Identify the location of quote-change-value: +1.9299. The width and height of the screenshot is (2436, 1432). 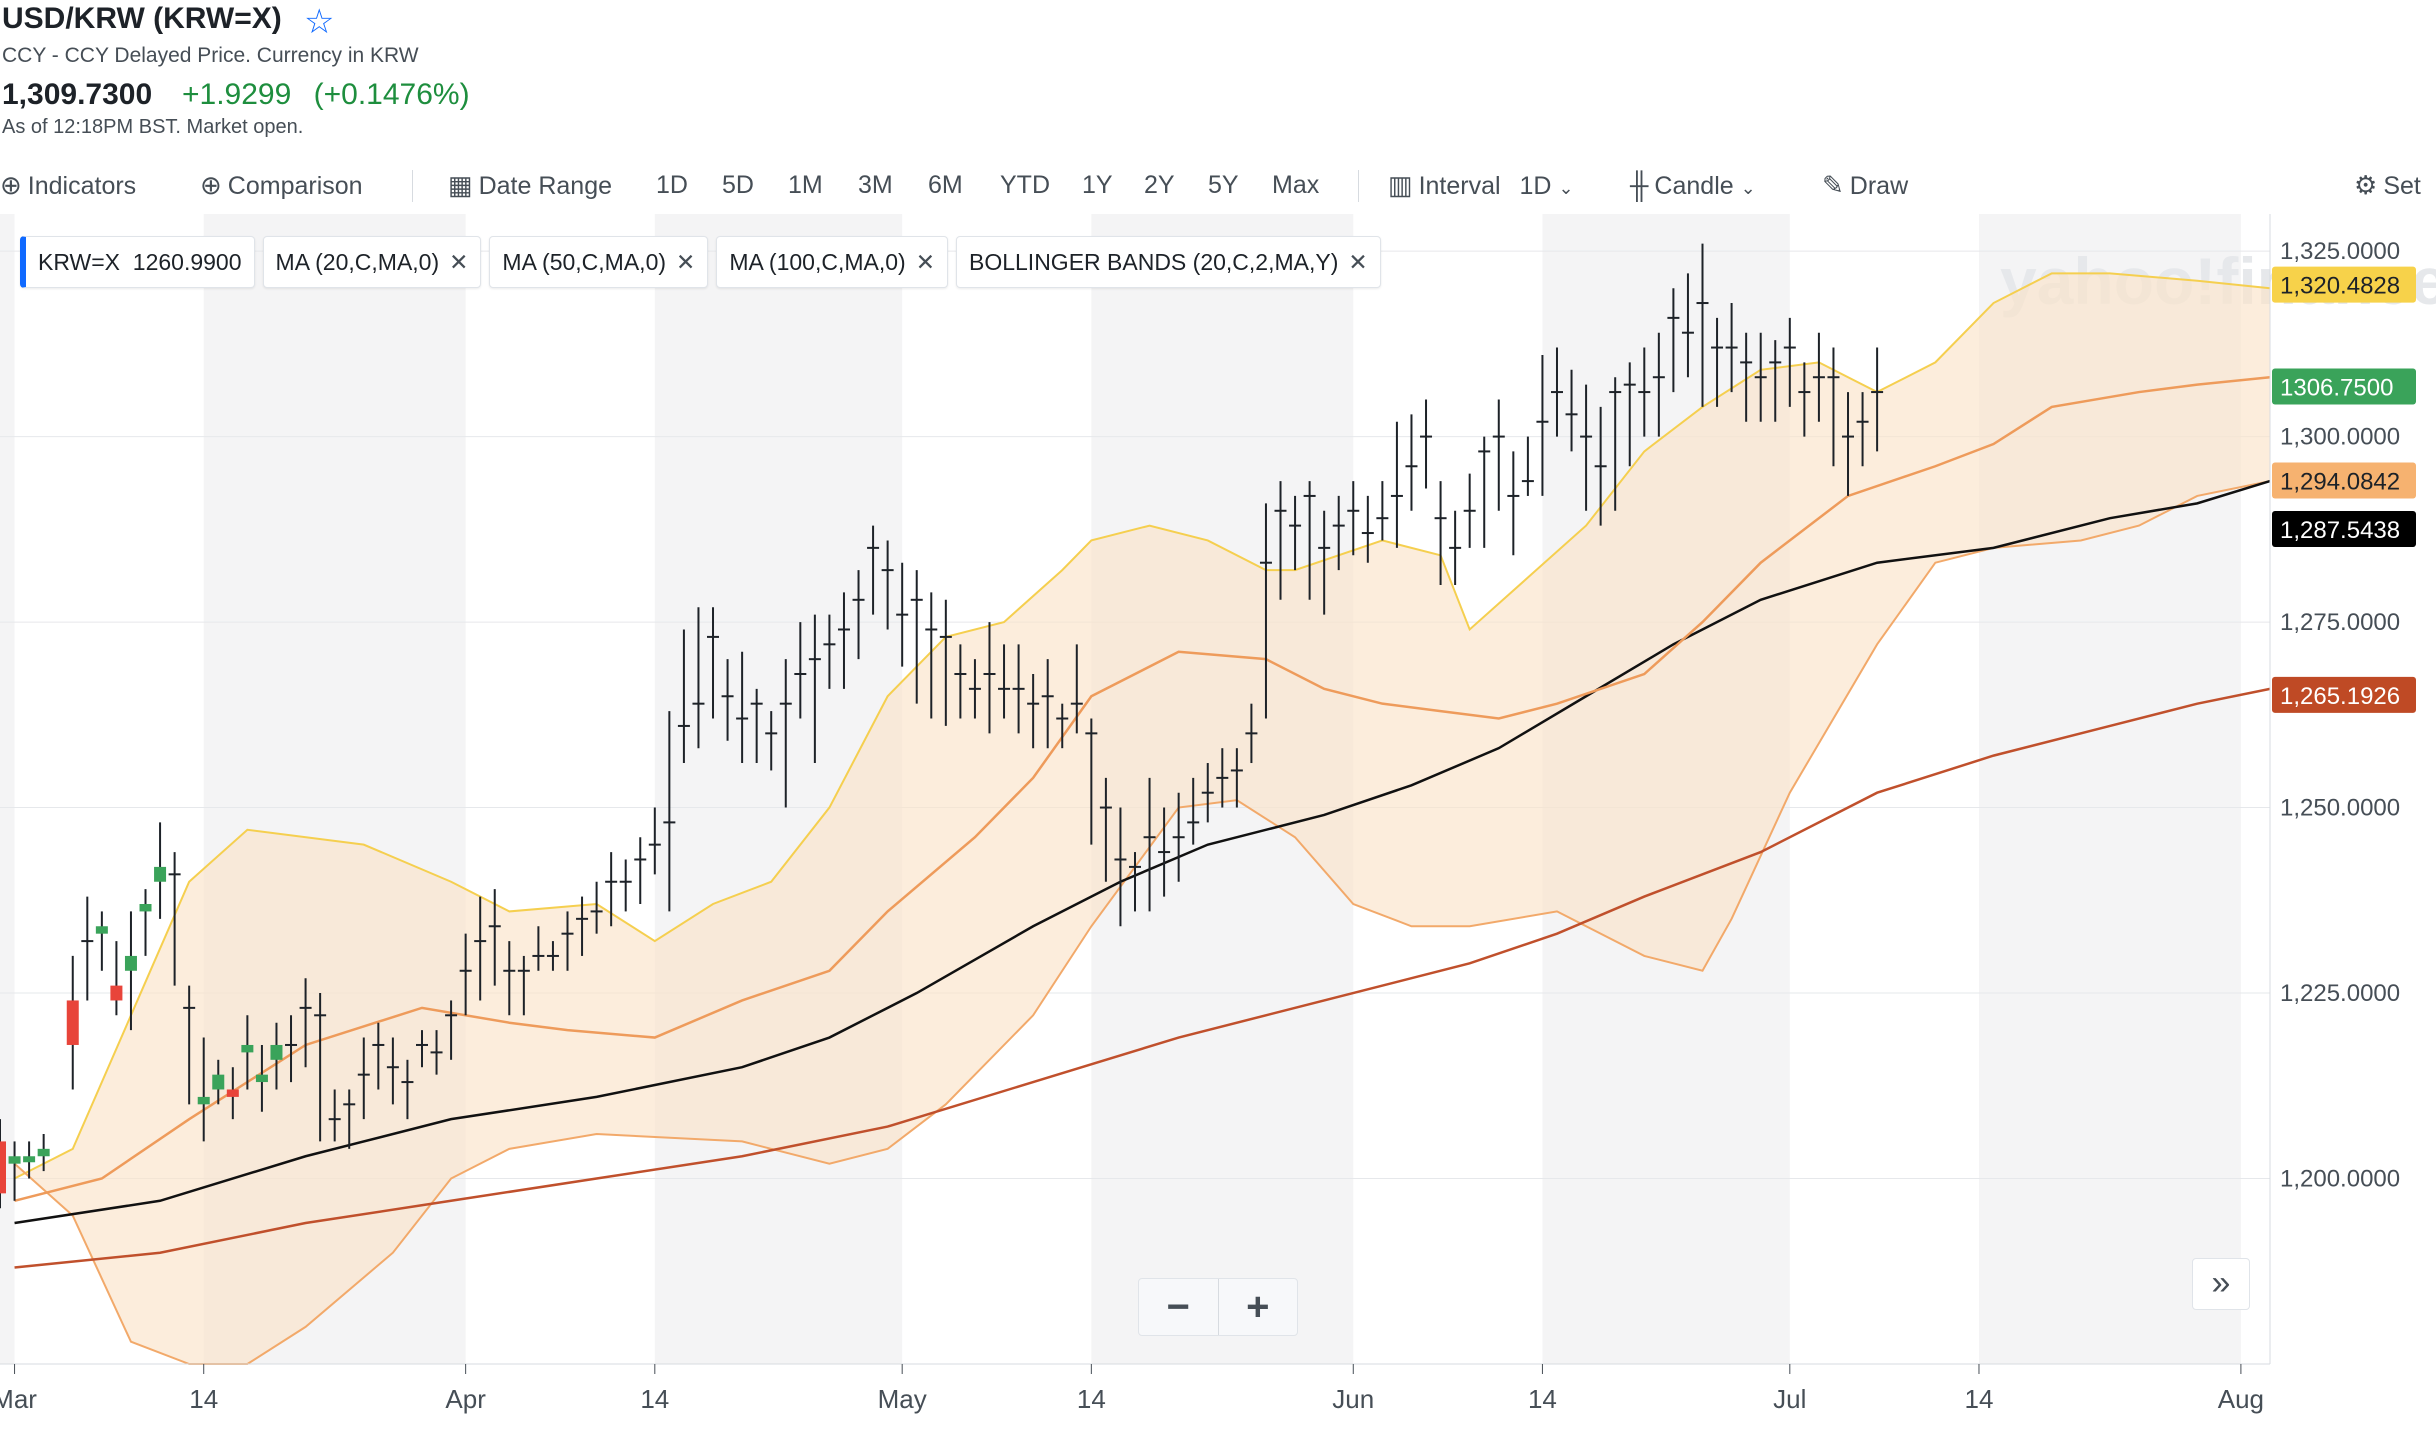
(237, 94).